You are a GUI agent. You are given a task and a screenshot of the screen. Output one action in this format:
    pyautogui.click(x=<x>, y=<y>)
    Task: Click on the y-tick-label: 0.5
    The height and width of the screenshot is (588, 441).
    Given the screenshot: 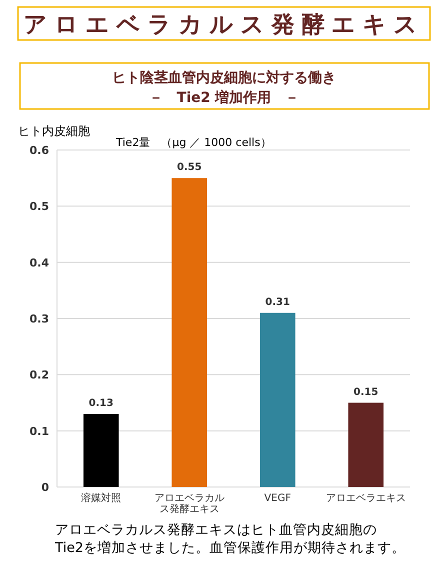 What is the action you would take?
    pyautogui.click(x=39, y=207)
    